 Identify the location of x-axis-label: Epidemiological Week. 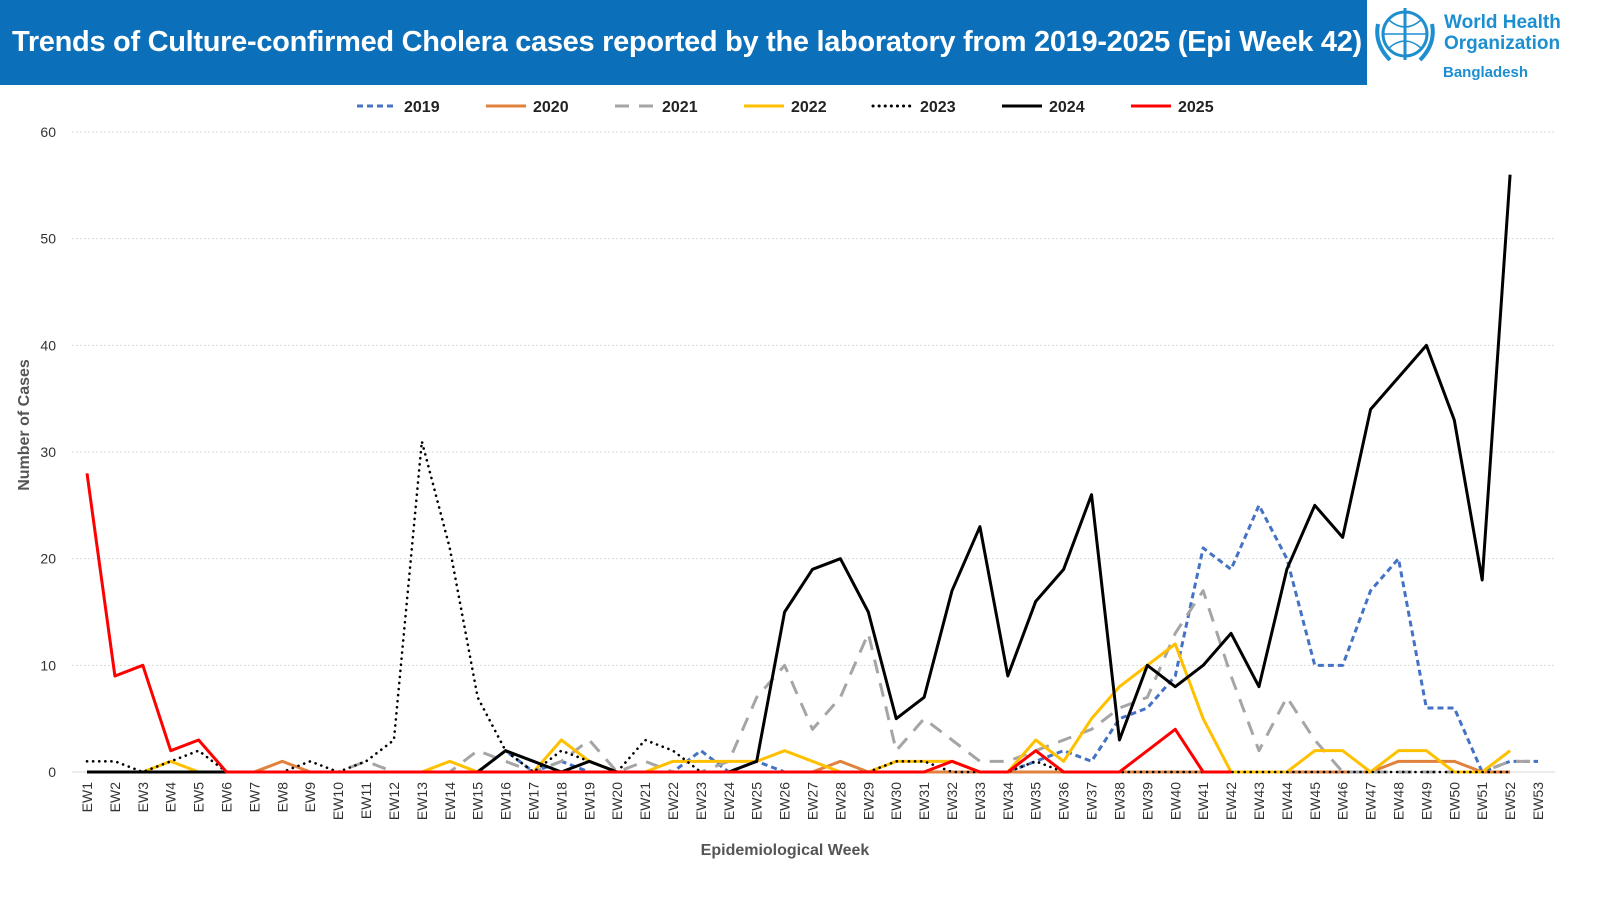
(785, 850).